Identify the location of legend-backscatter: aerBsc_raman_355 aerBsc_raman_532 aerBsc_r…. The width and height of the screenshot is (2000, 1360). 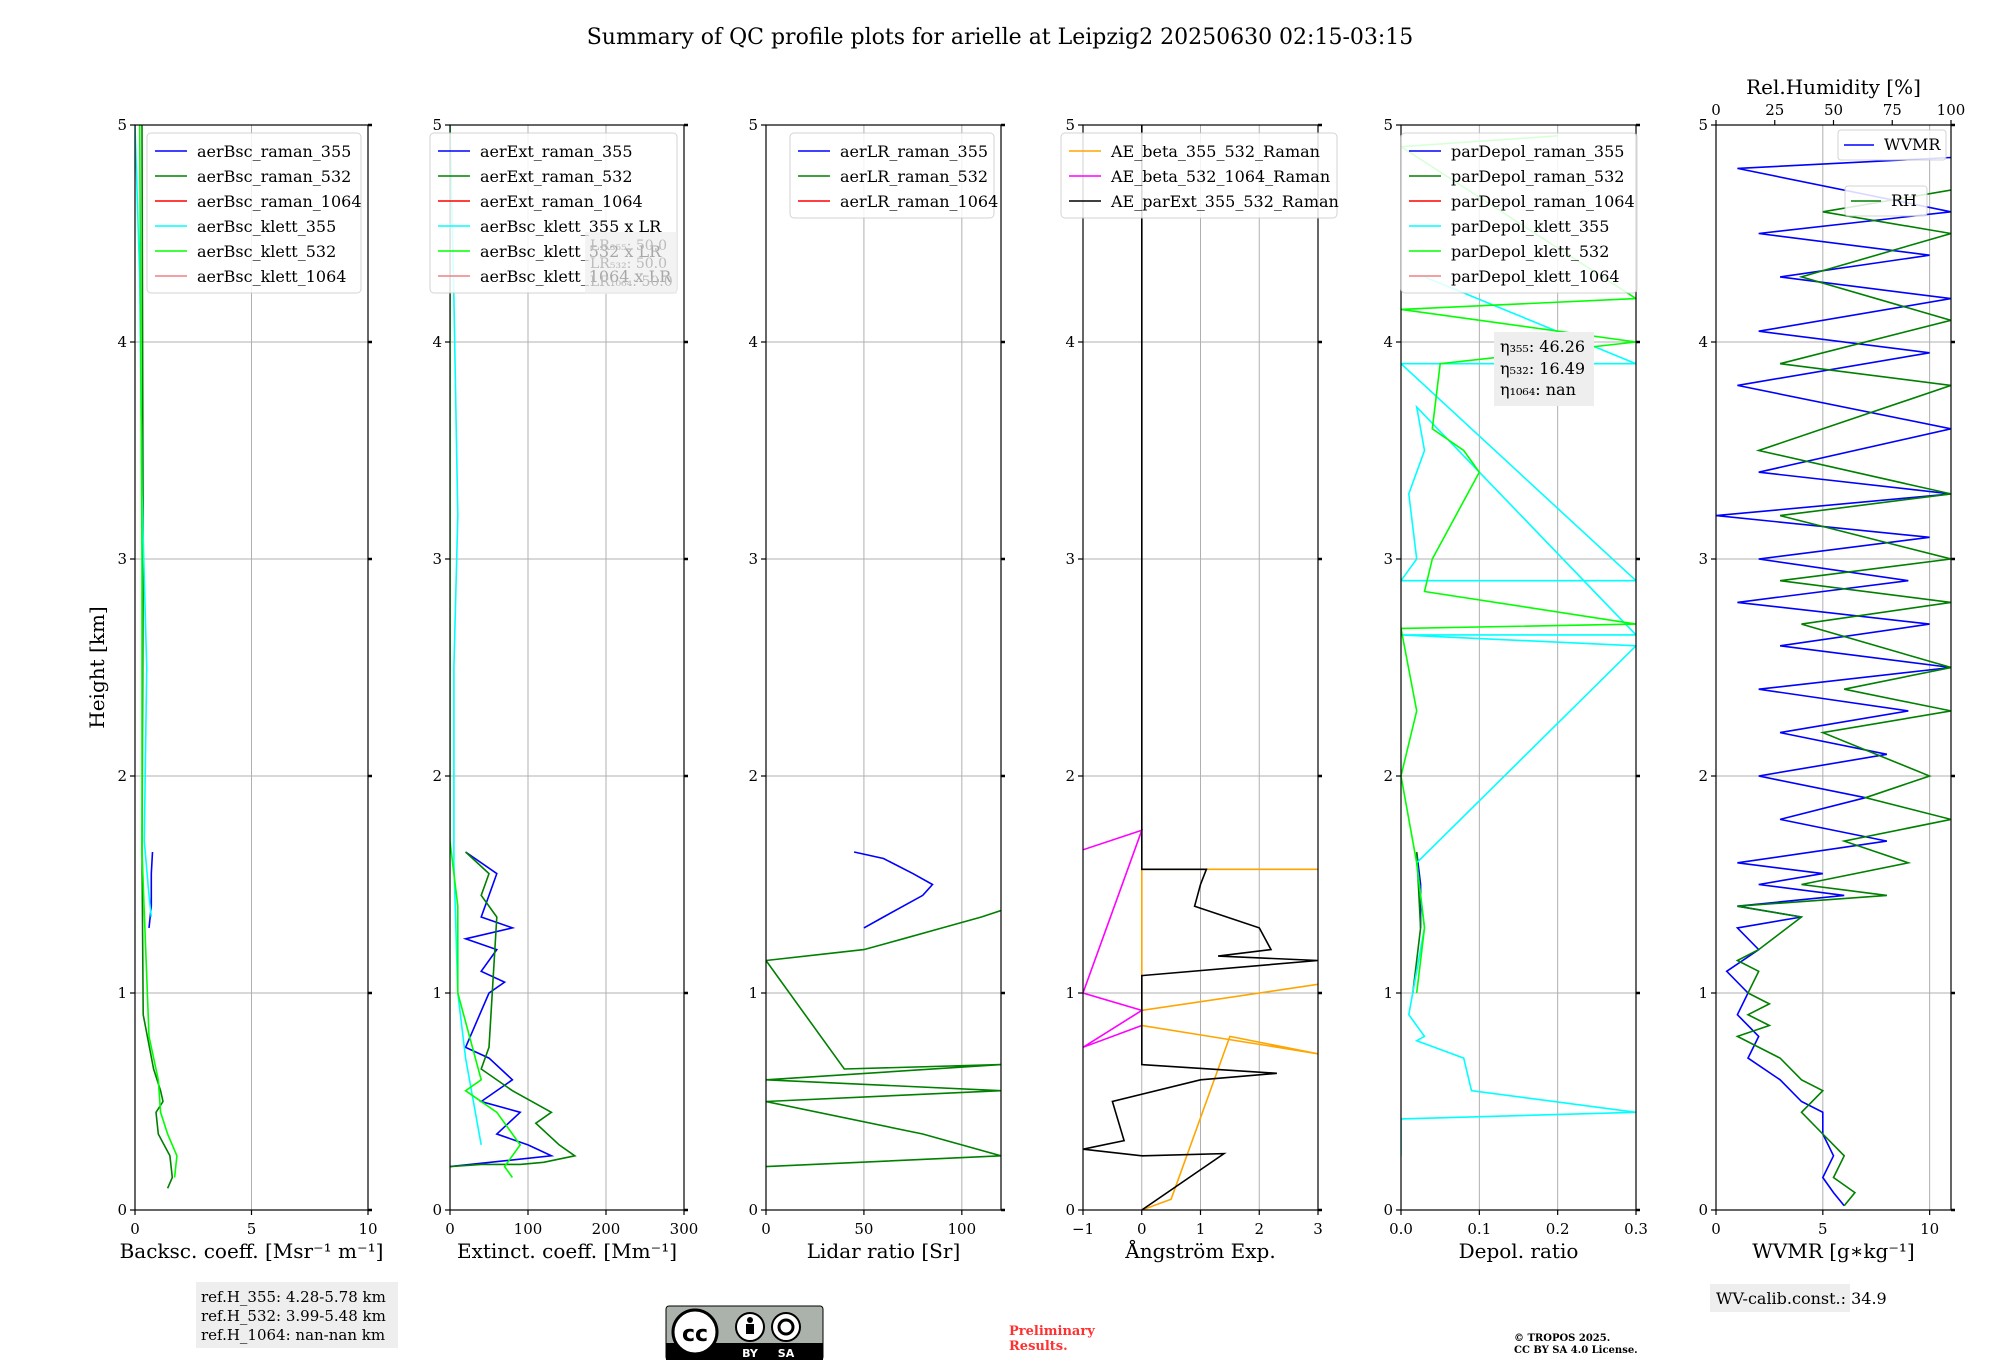
(254, 213).